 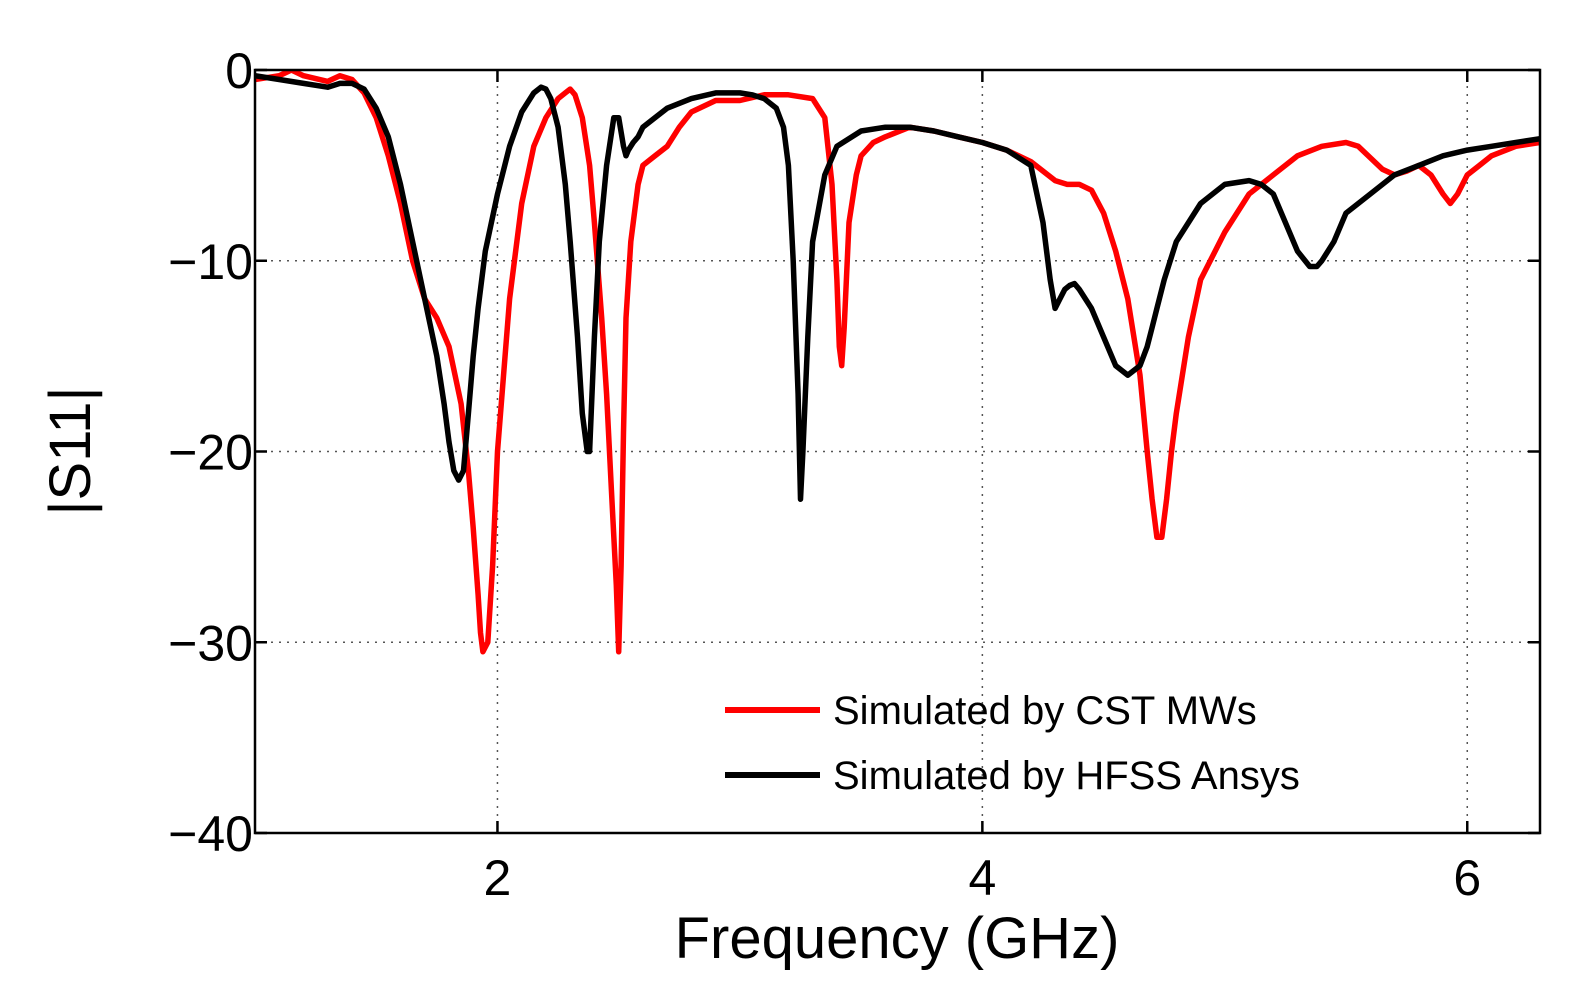 I want to click on y-tick-label--10: −10, so click(x=210, y=262).